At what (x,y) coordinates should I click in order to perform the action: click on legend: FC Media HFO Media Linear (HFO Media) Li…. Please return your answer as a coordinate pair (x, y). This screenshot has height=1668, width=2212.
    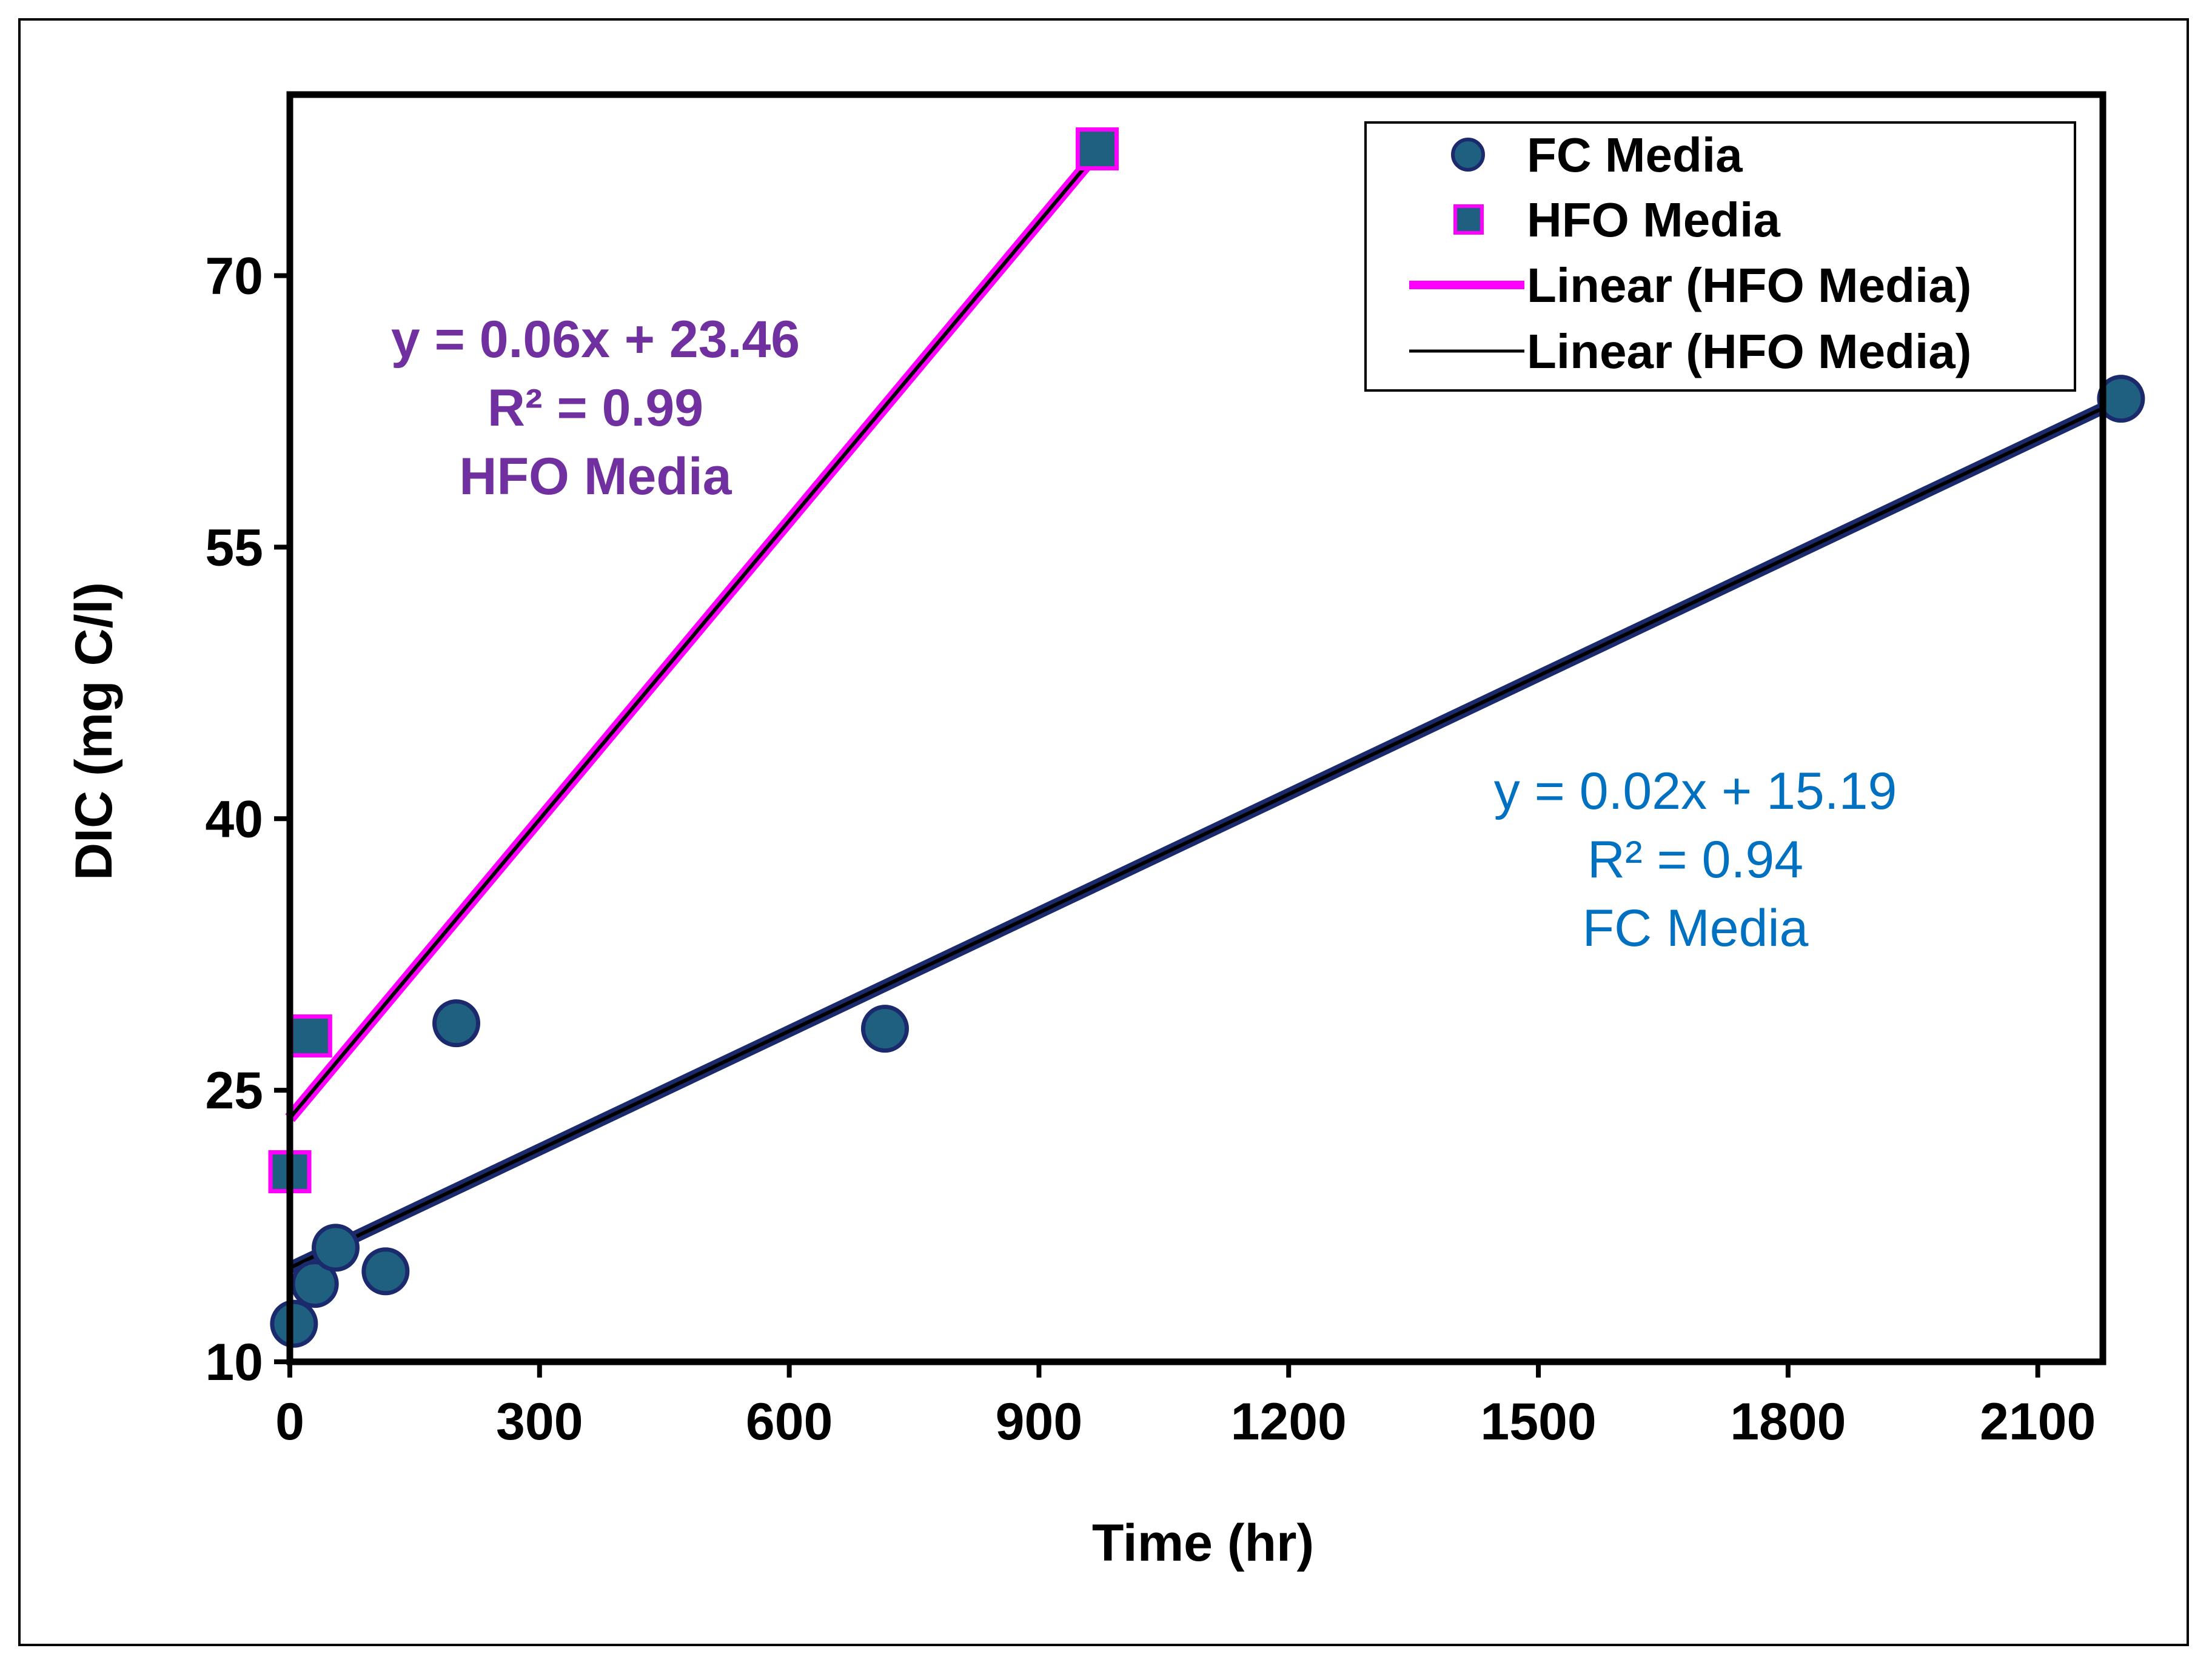
    Looking at the image, I should click on (1720, 256).